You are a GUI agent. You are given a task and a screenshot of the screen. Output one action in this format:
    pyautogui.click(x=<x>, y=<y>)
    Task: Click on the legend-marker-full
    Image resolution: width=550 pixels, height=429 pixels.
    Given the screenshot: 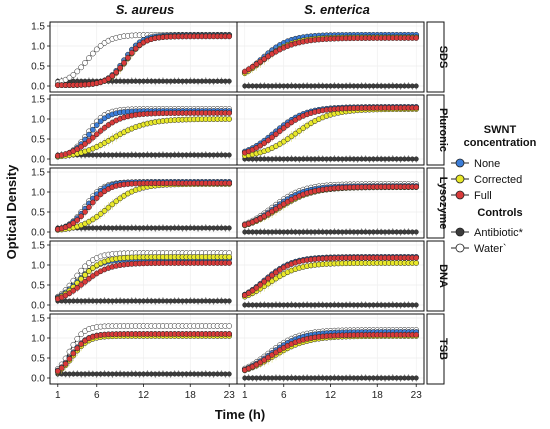 What is the action you would take?
    pyautogui.click(x=460, y=195)
    